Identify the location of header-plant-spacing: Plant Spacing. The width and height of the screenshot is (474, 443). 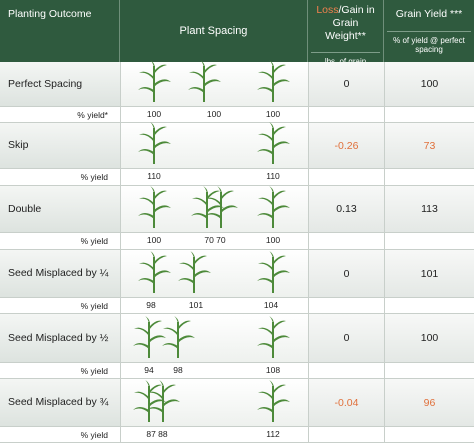
(214, 31).